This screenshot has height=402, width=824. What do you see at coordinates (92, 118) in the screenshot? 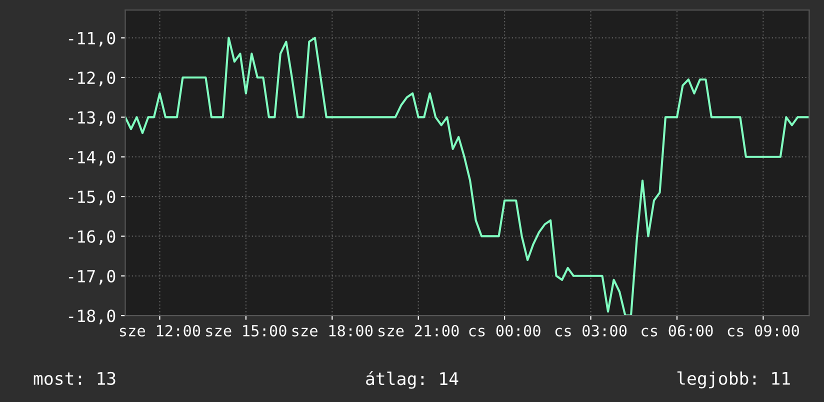
I see `y-tick-label: -13,0` at bounding box center [92, 118].